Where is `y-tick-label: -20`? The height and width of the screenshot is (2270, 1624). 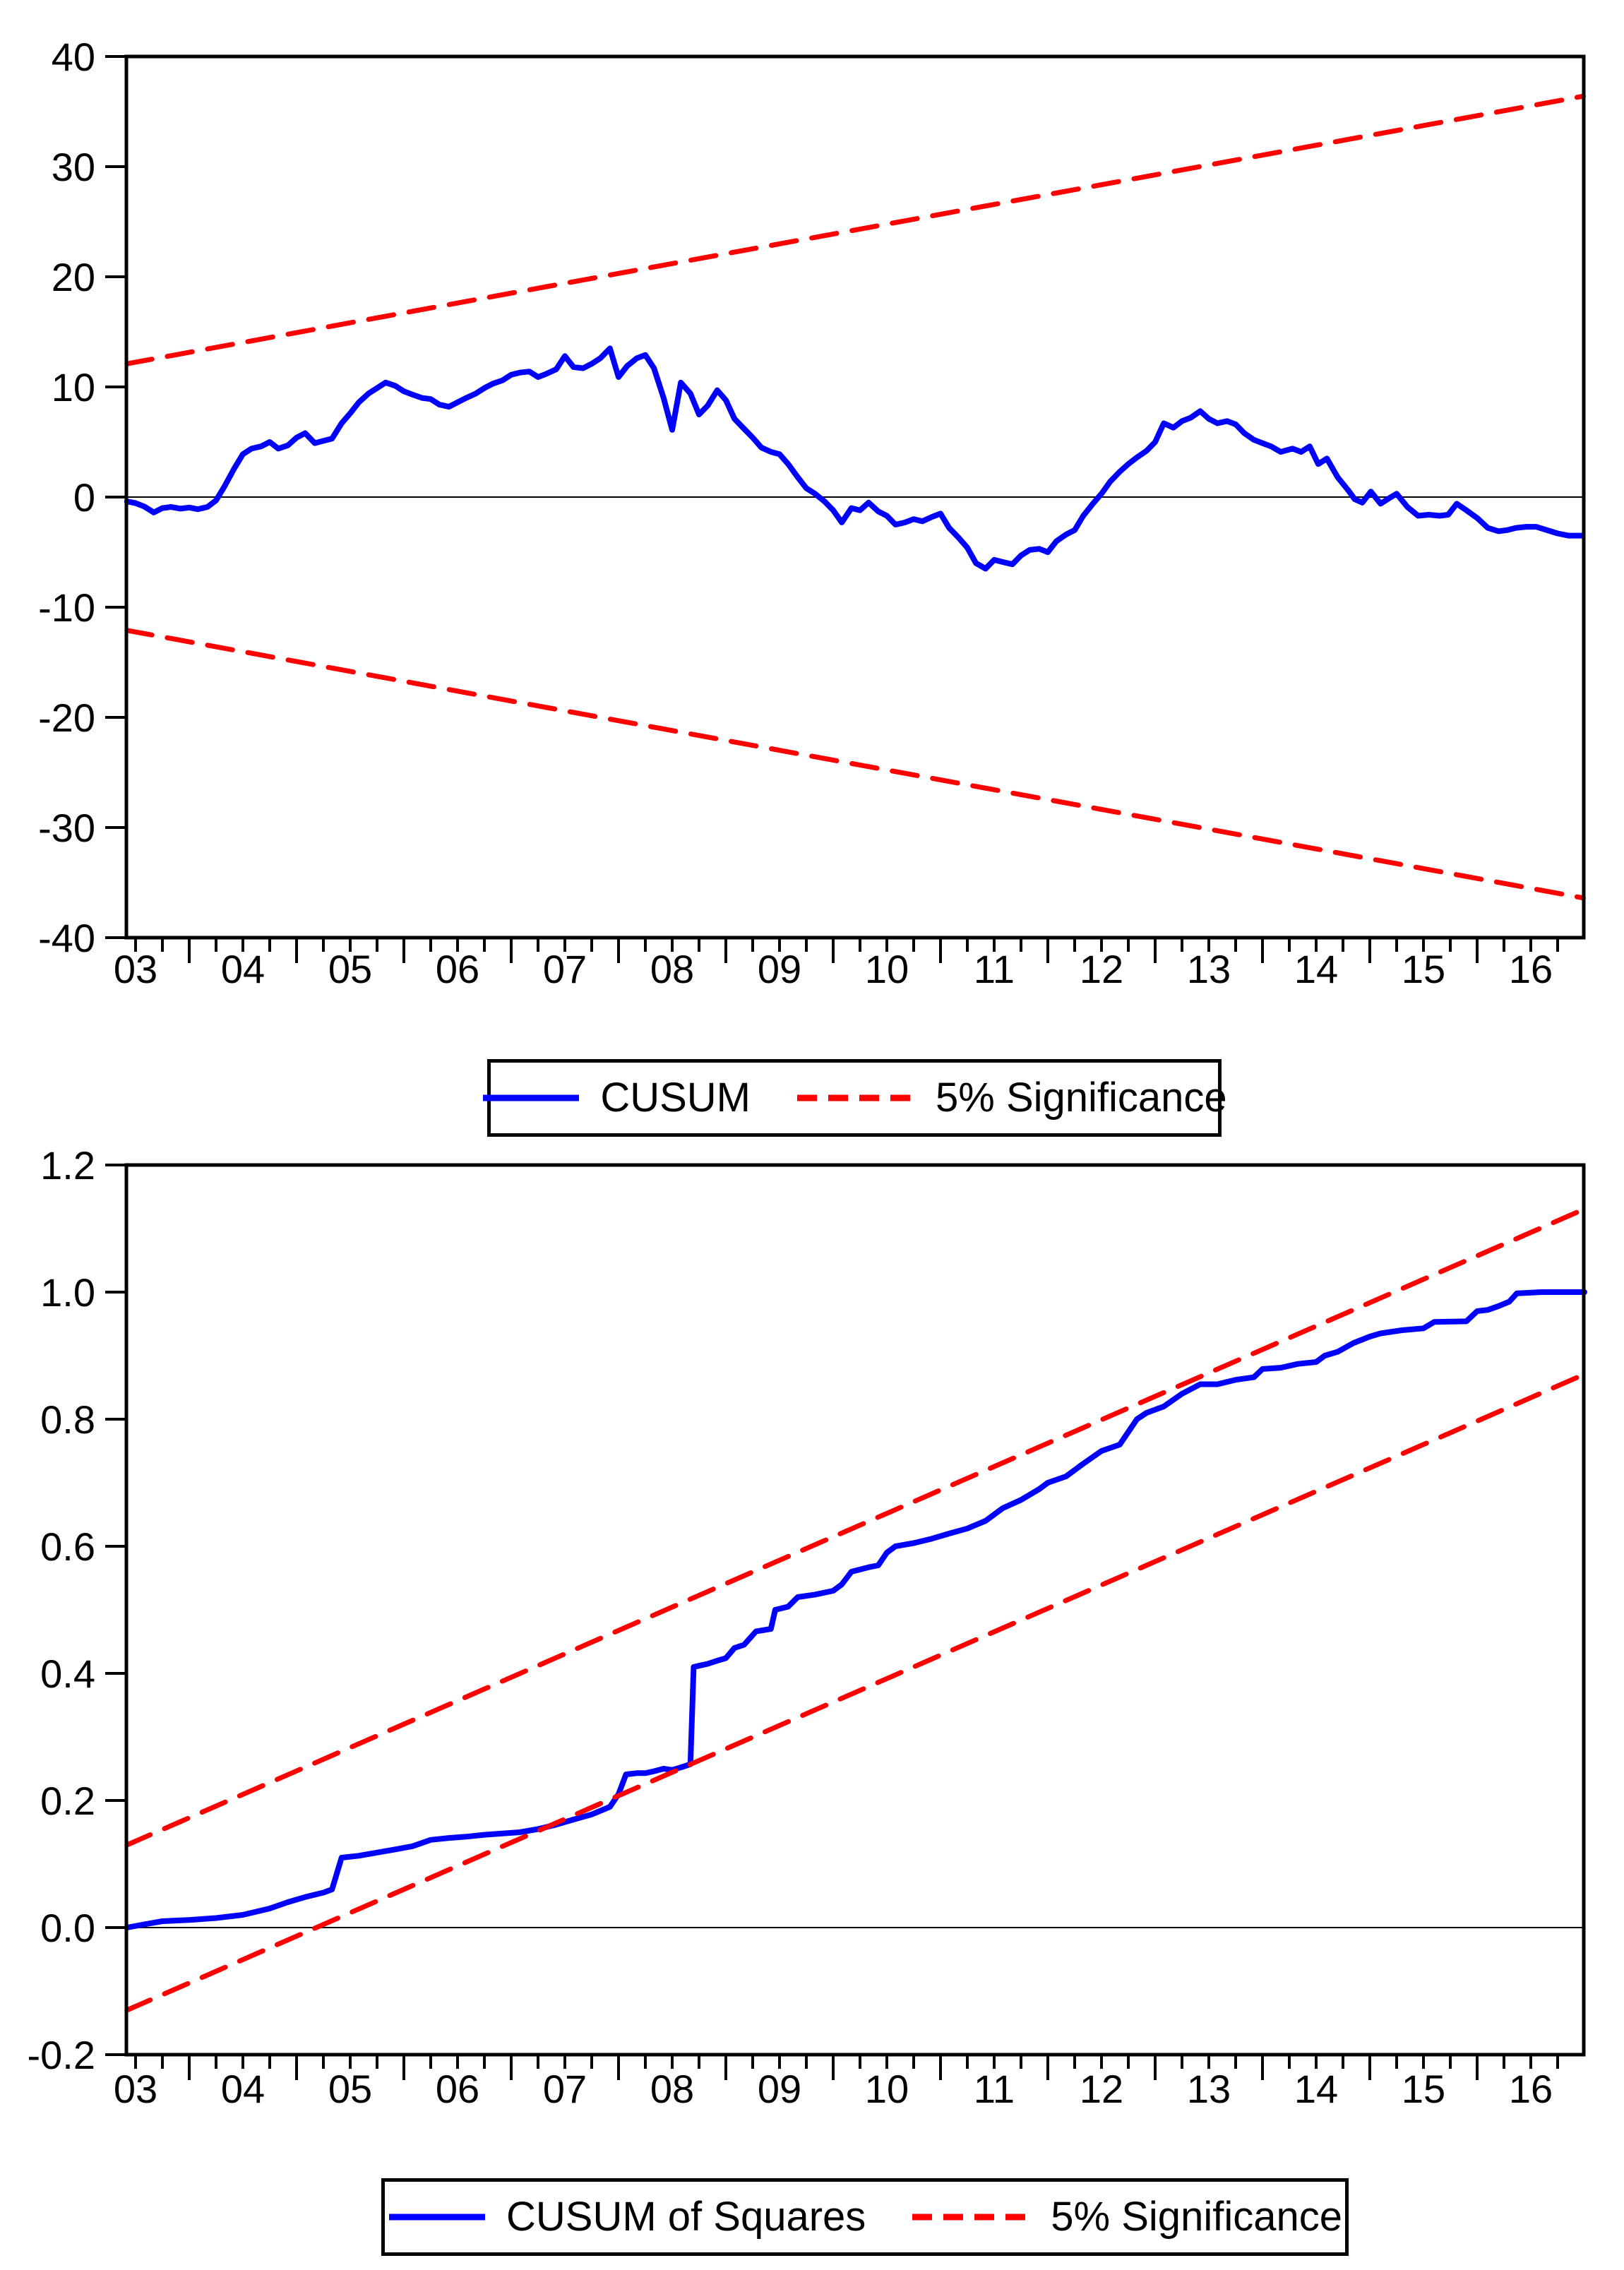 y-tick-label: -20 is located at coordinates (66, 718).